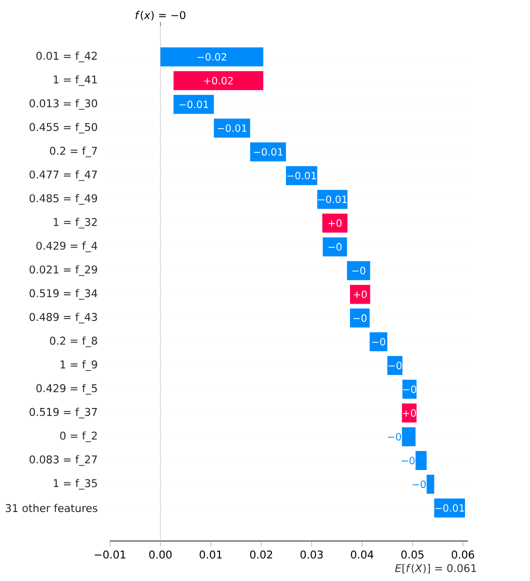 The image size is (530, 581). What do you see at coordinates (463, 554) in the screenshot?
I see `x-tick-label: 0.06` at bounding box center [463, 554].